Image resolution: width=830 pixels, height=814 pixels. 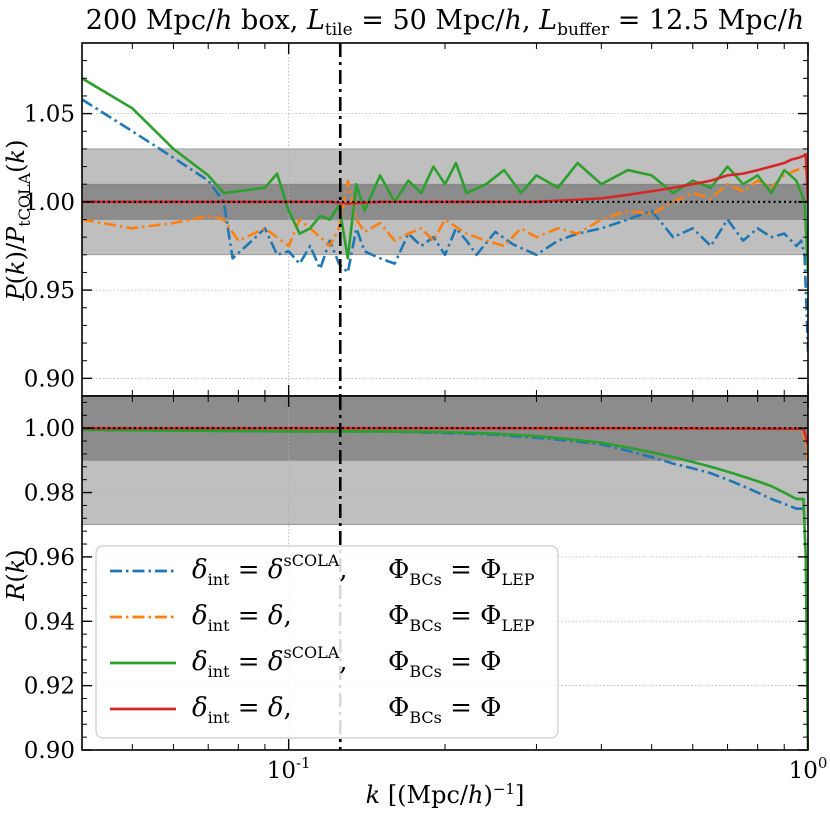 I want to click on y-tick-label: 0.95, so click(x=49, y=291).